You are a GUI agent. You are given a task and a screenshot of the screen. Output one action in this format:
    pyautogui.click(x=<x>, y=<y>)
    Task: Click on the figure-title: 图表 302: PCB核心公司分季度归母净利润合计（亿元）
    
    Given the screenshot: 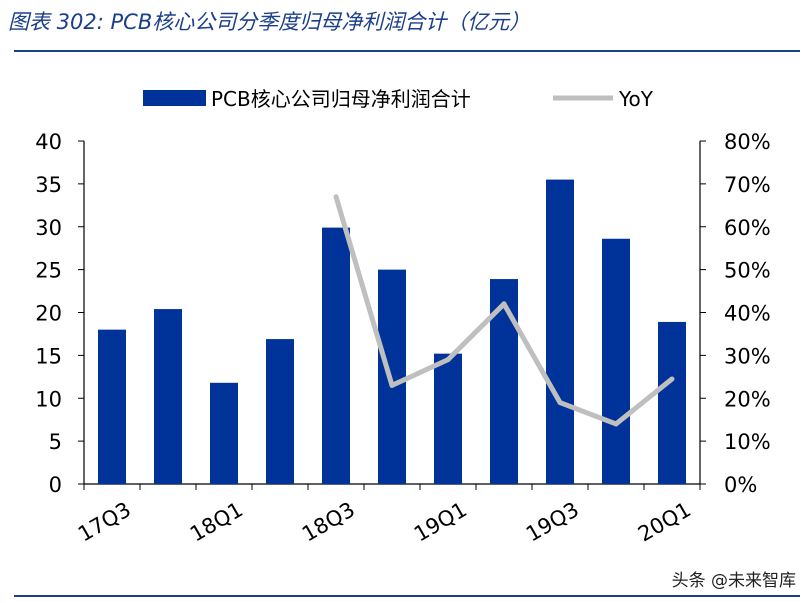 What is the action you would take?
    pyautogui.click(x=269, y=22)
    